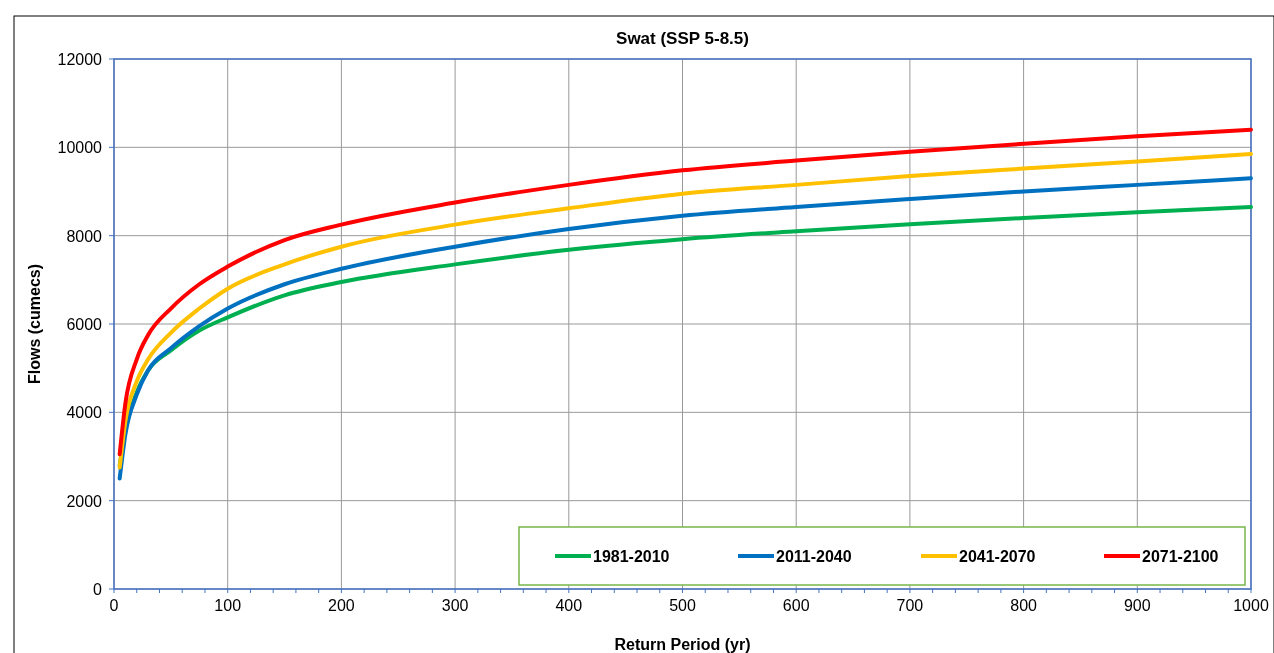  Describe the element at coordinates (34, 324) in the screenshot. I see `y-axis-title: Flows (cumecs)` at that location.